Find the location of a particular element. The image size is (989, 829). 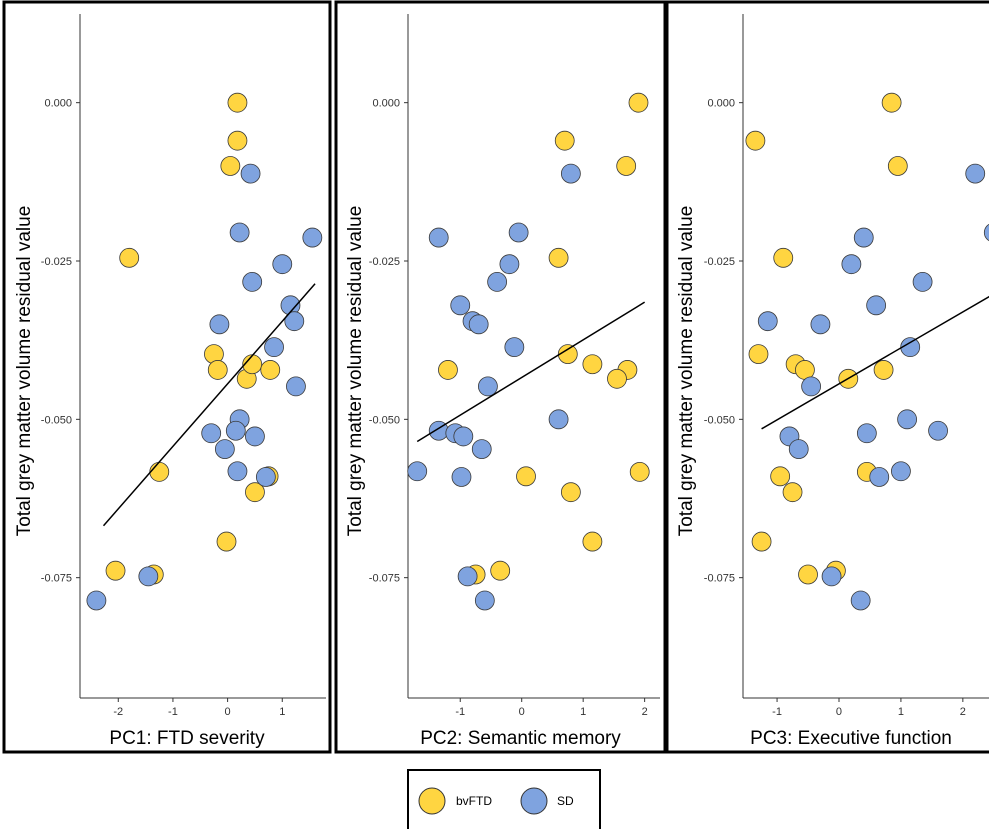

legend-label-bvftd: bvFTD is located at coordinates (474, 801).